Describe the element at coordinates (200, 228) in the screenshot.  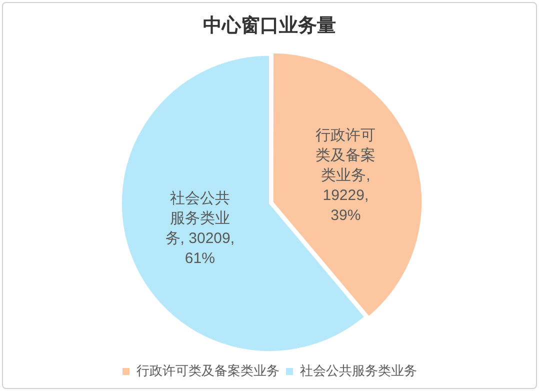
I see `data-label: 社会公共服务类业务, 30209, 61%` at that location.